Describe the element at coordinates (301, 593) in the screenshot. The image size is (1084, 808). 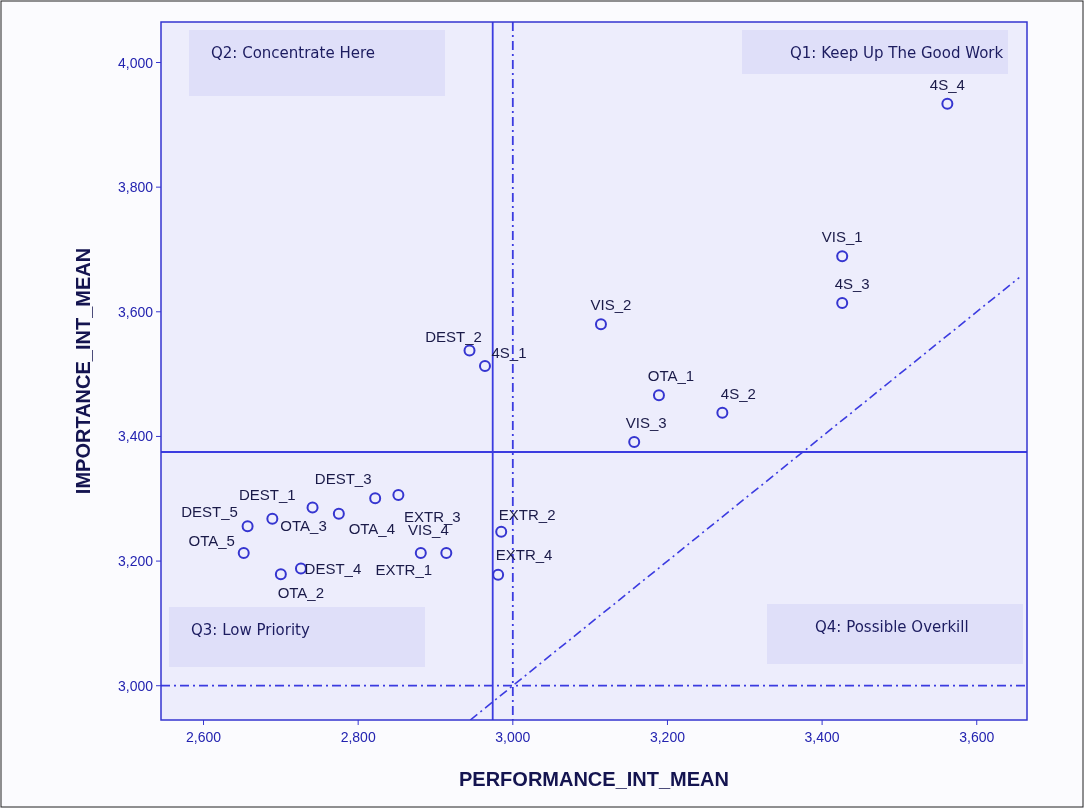
I see `annotation: OTA_2` at that location.